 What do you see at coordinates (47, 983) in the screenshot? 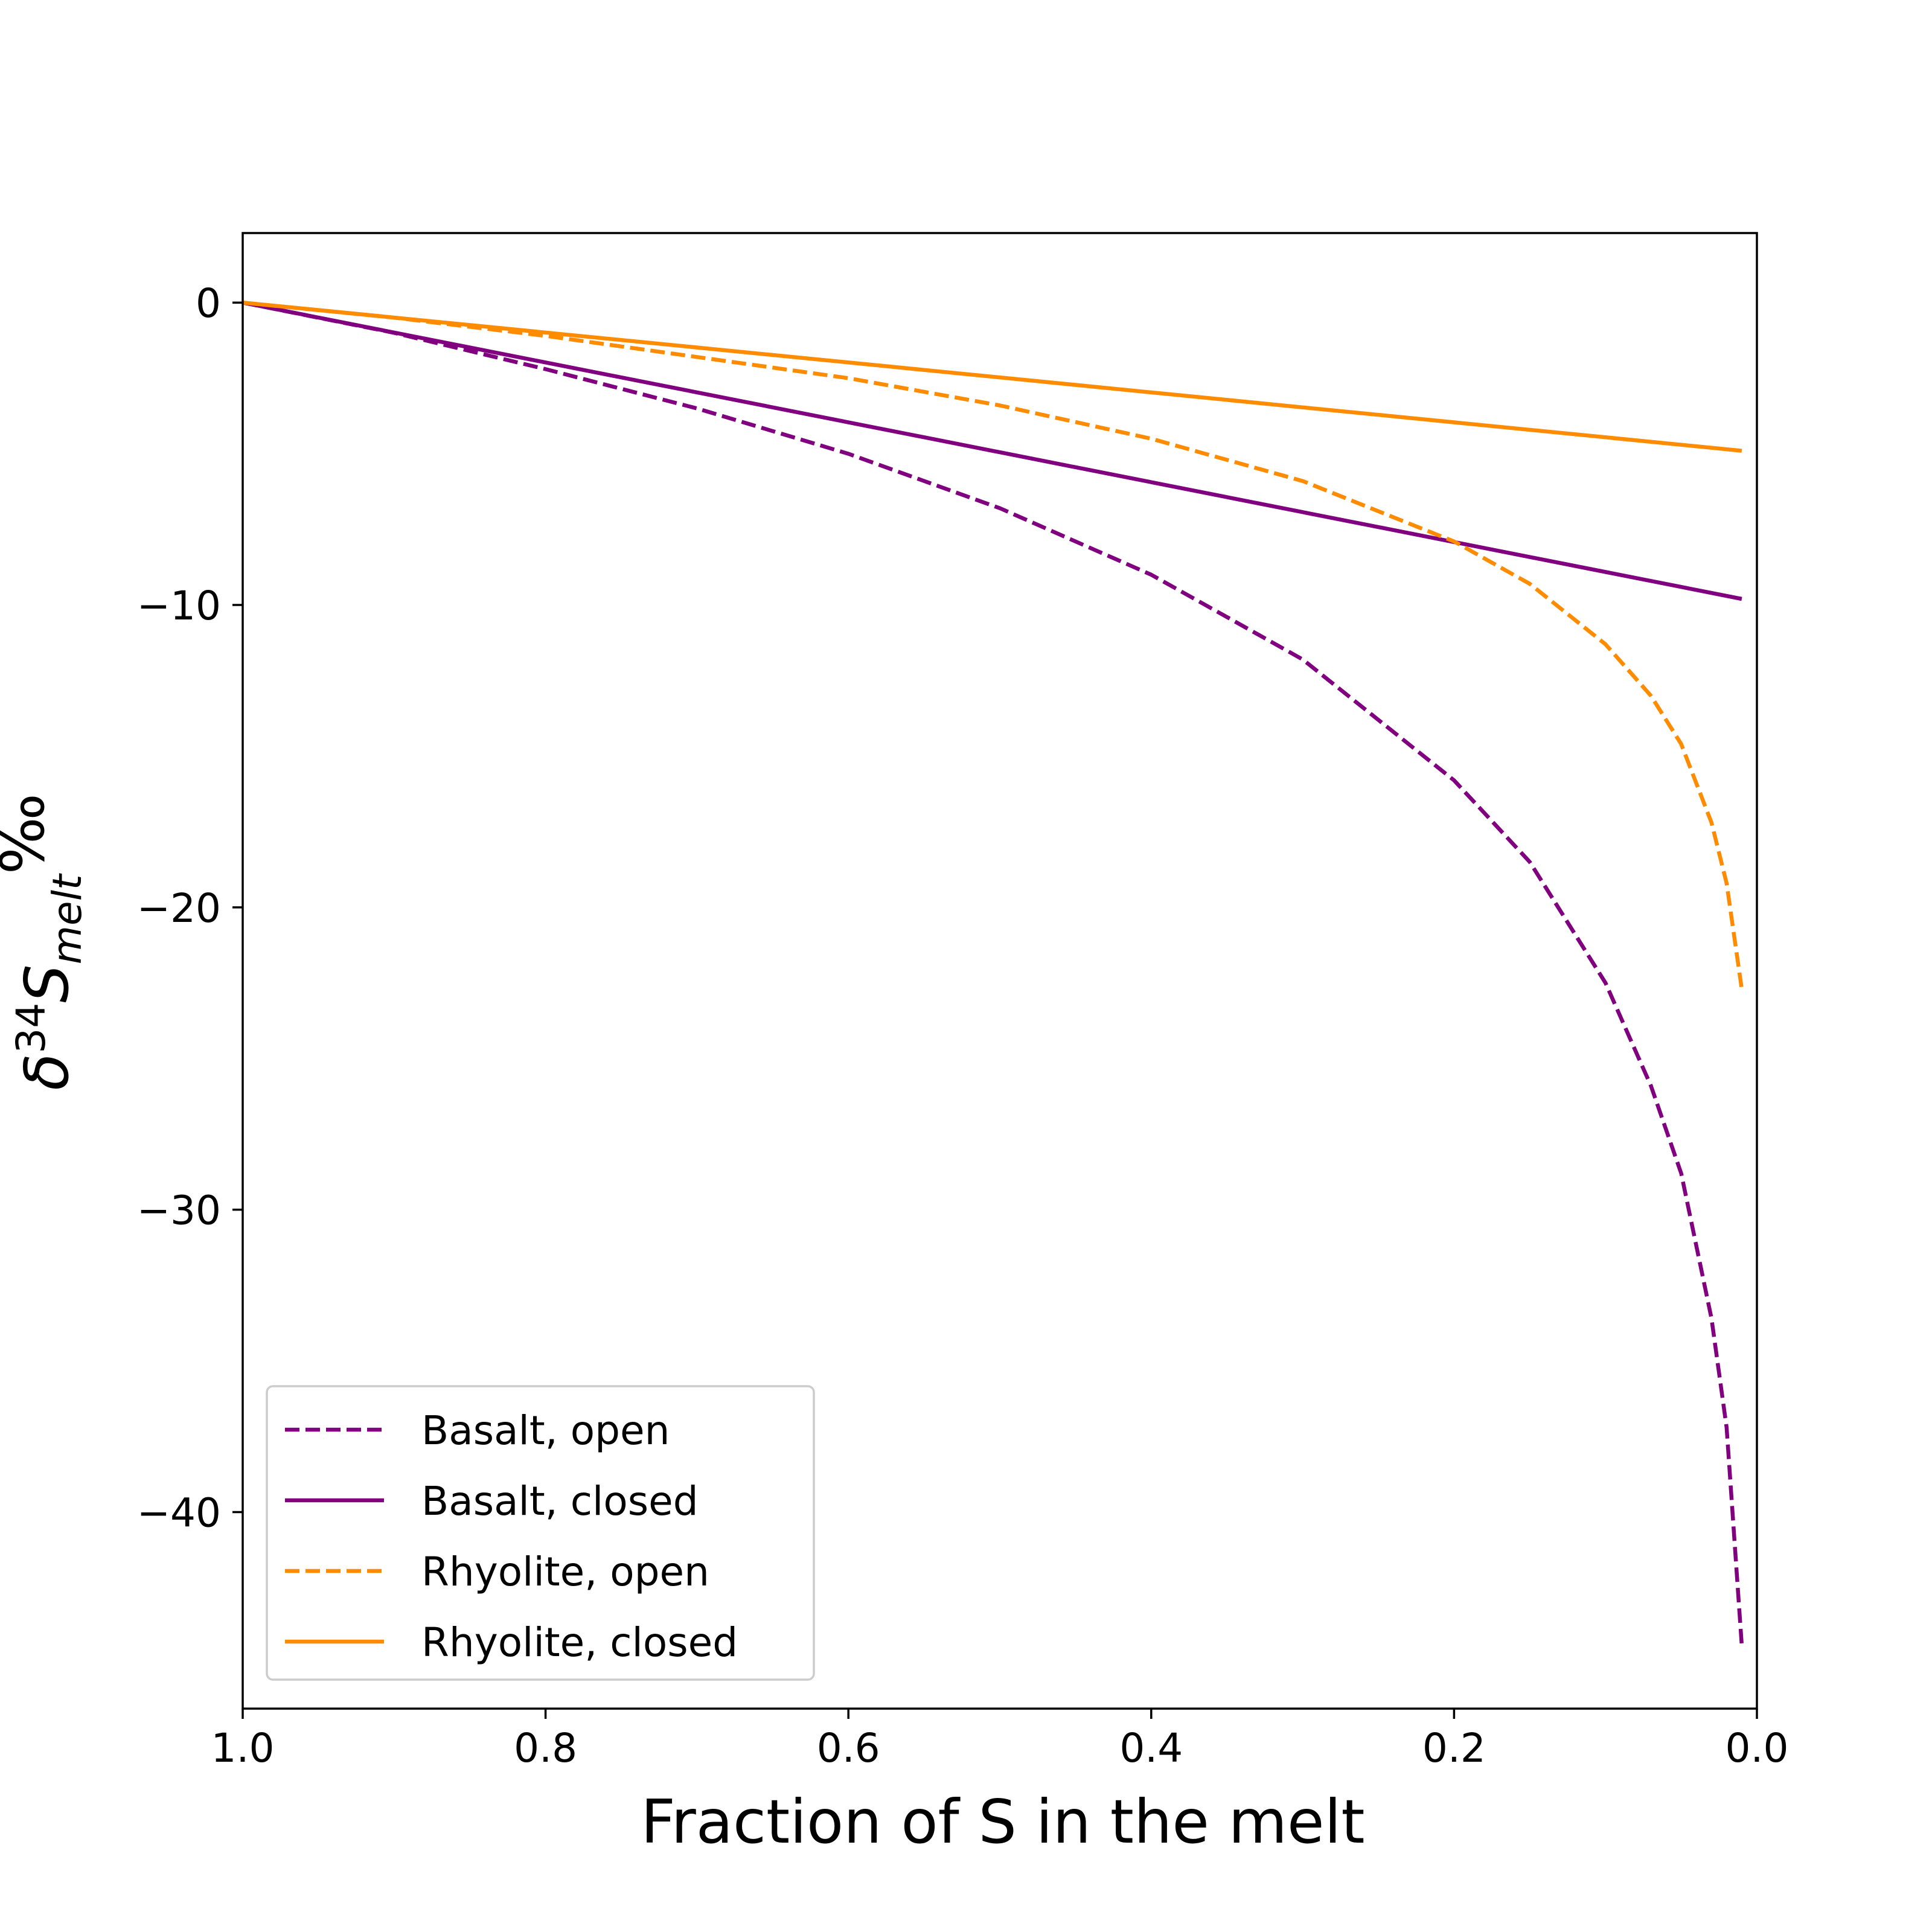
I see `y-label-element: S` at bounding box center [47, 983].